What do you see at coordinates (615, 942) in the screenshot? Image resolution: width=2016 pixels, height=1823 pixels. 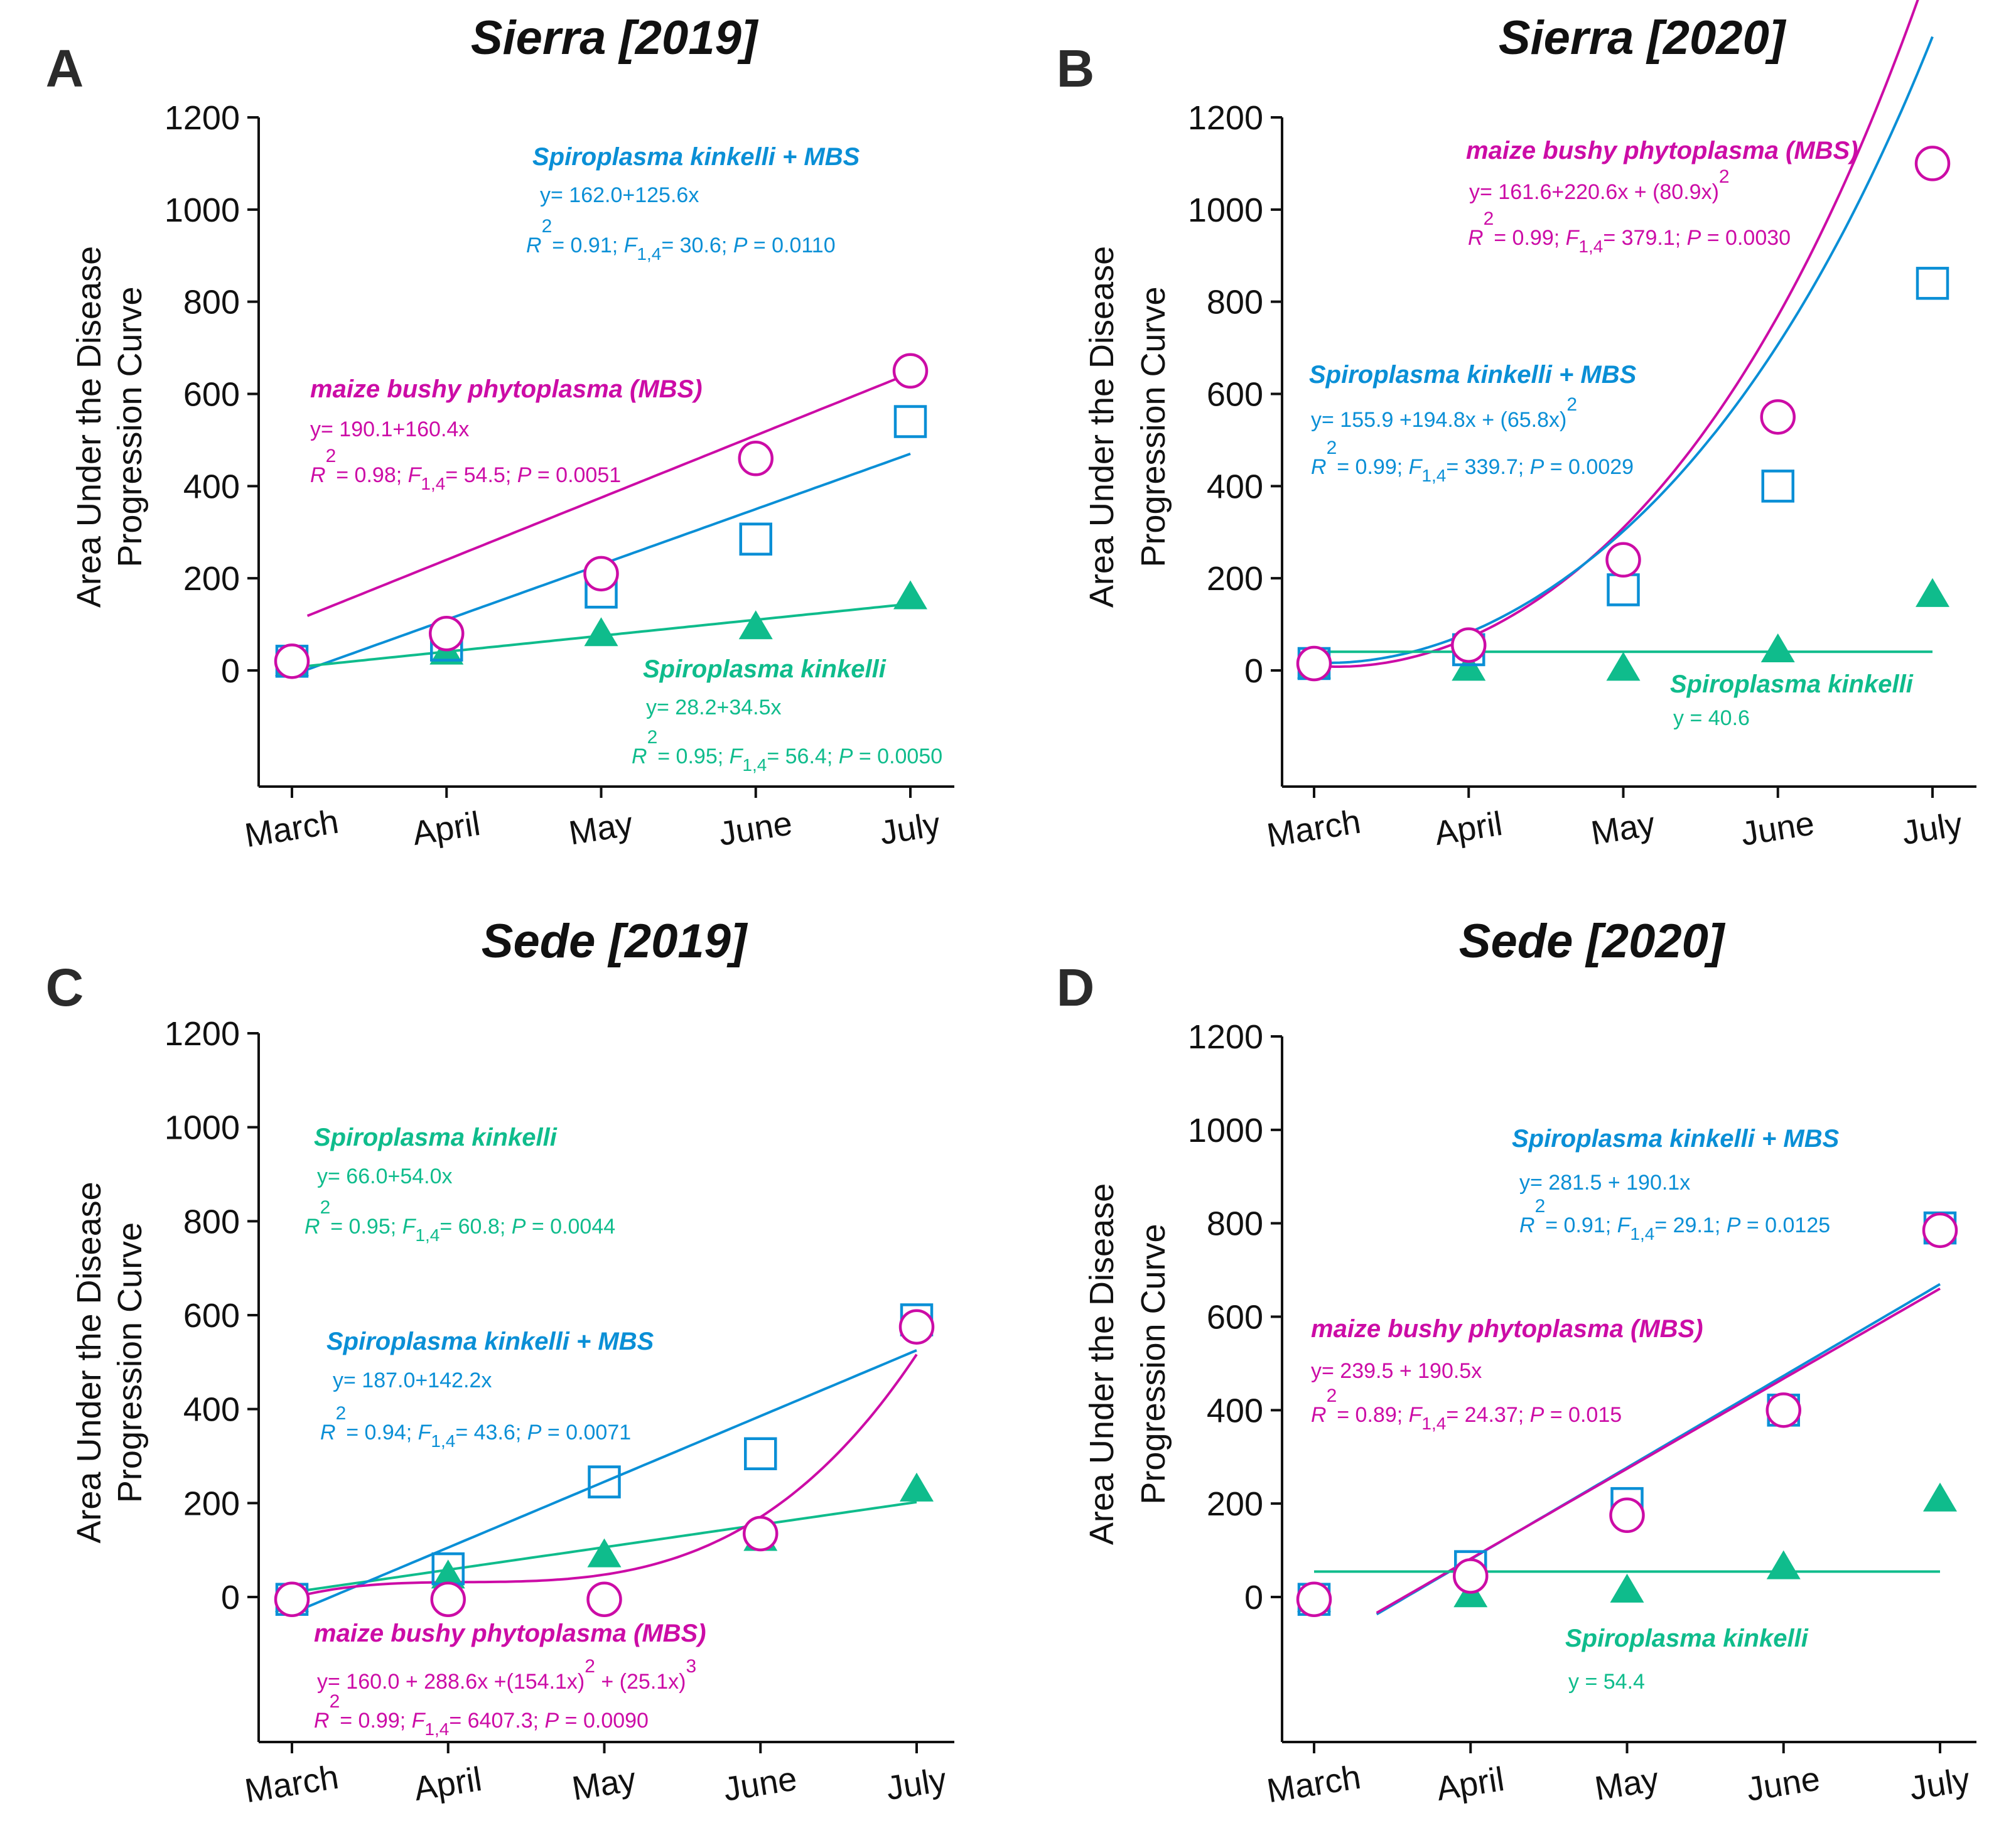 I see `chart-title: Sede [2019]` at bounding box center [615, 942].